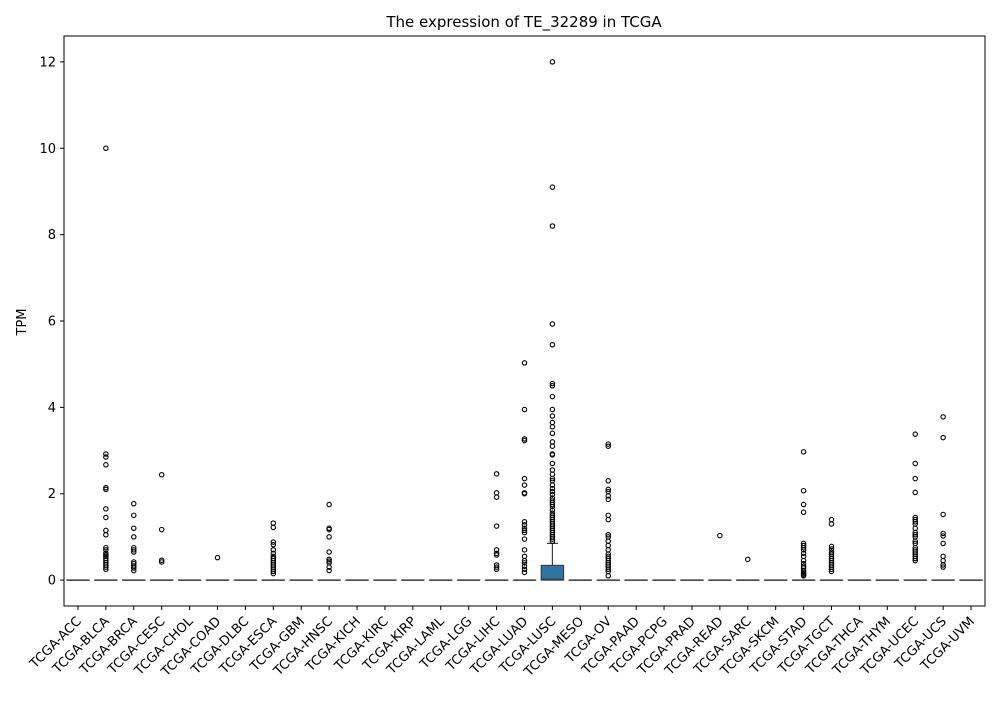 The image size is (1000, 704). I want to click on y-tick-label: 0, so click(52, 581).